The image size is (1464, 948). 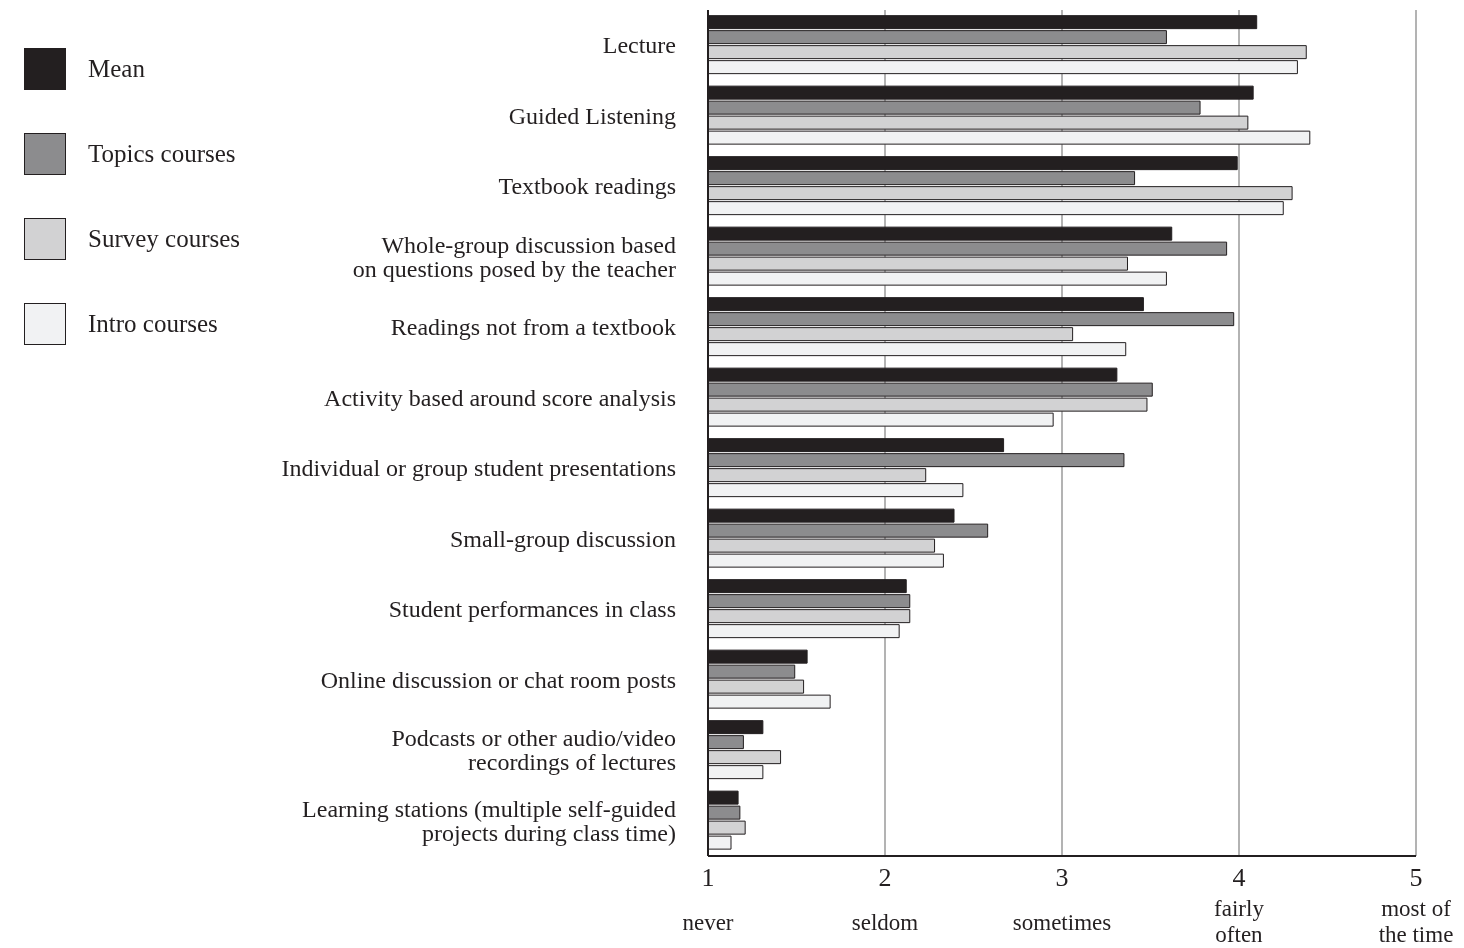 I want to click on y-tick-label: Individual or group student presentations, so click(x=478, y=468).